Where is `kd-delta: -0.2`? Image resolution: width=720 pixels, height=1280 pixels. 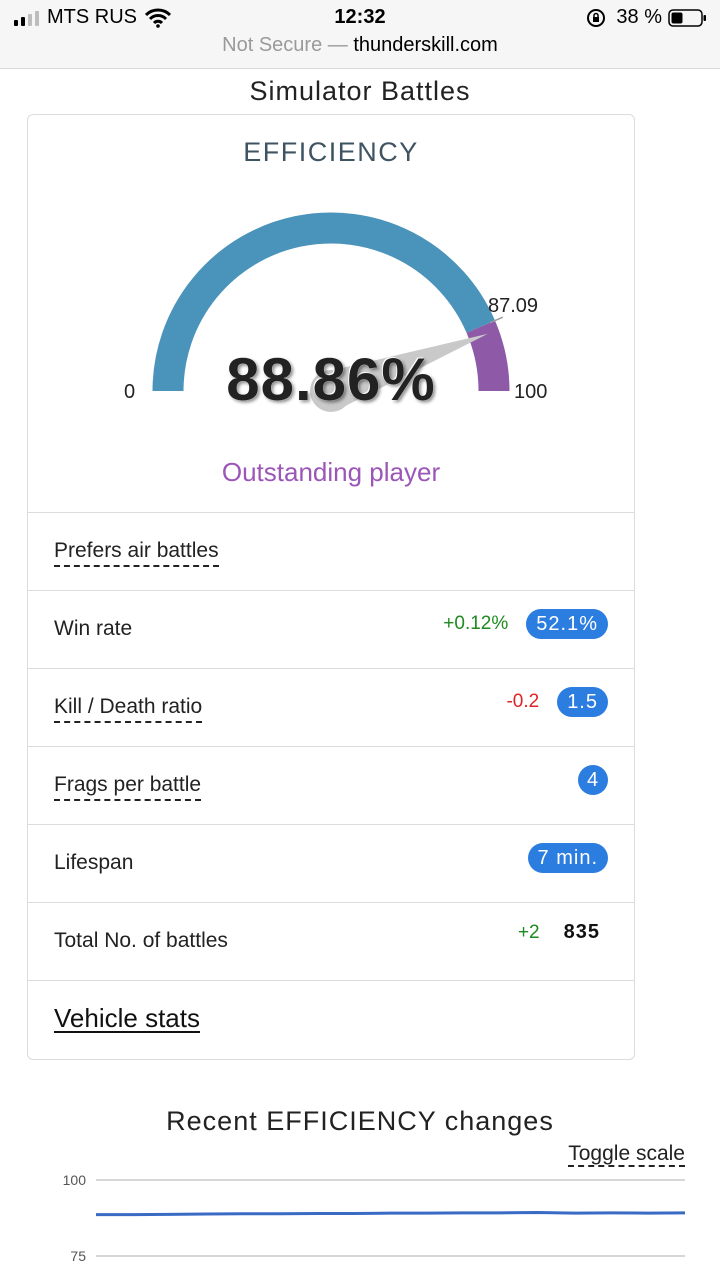 kd-delta: -0.2 is located at coordinates (523, 701).